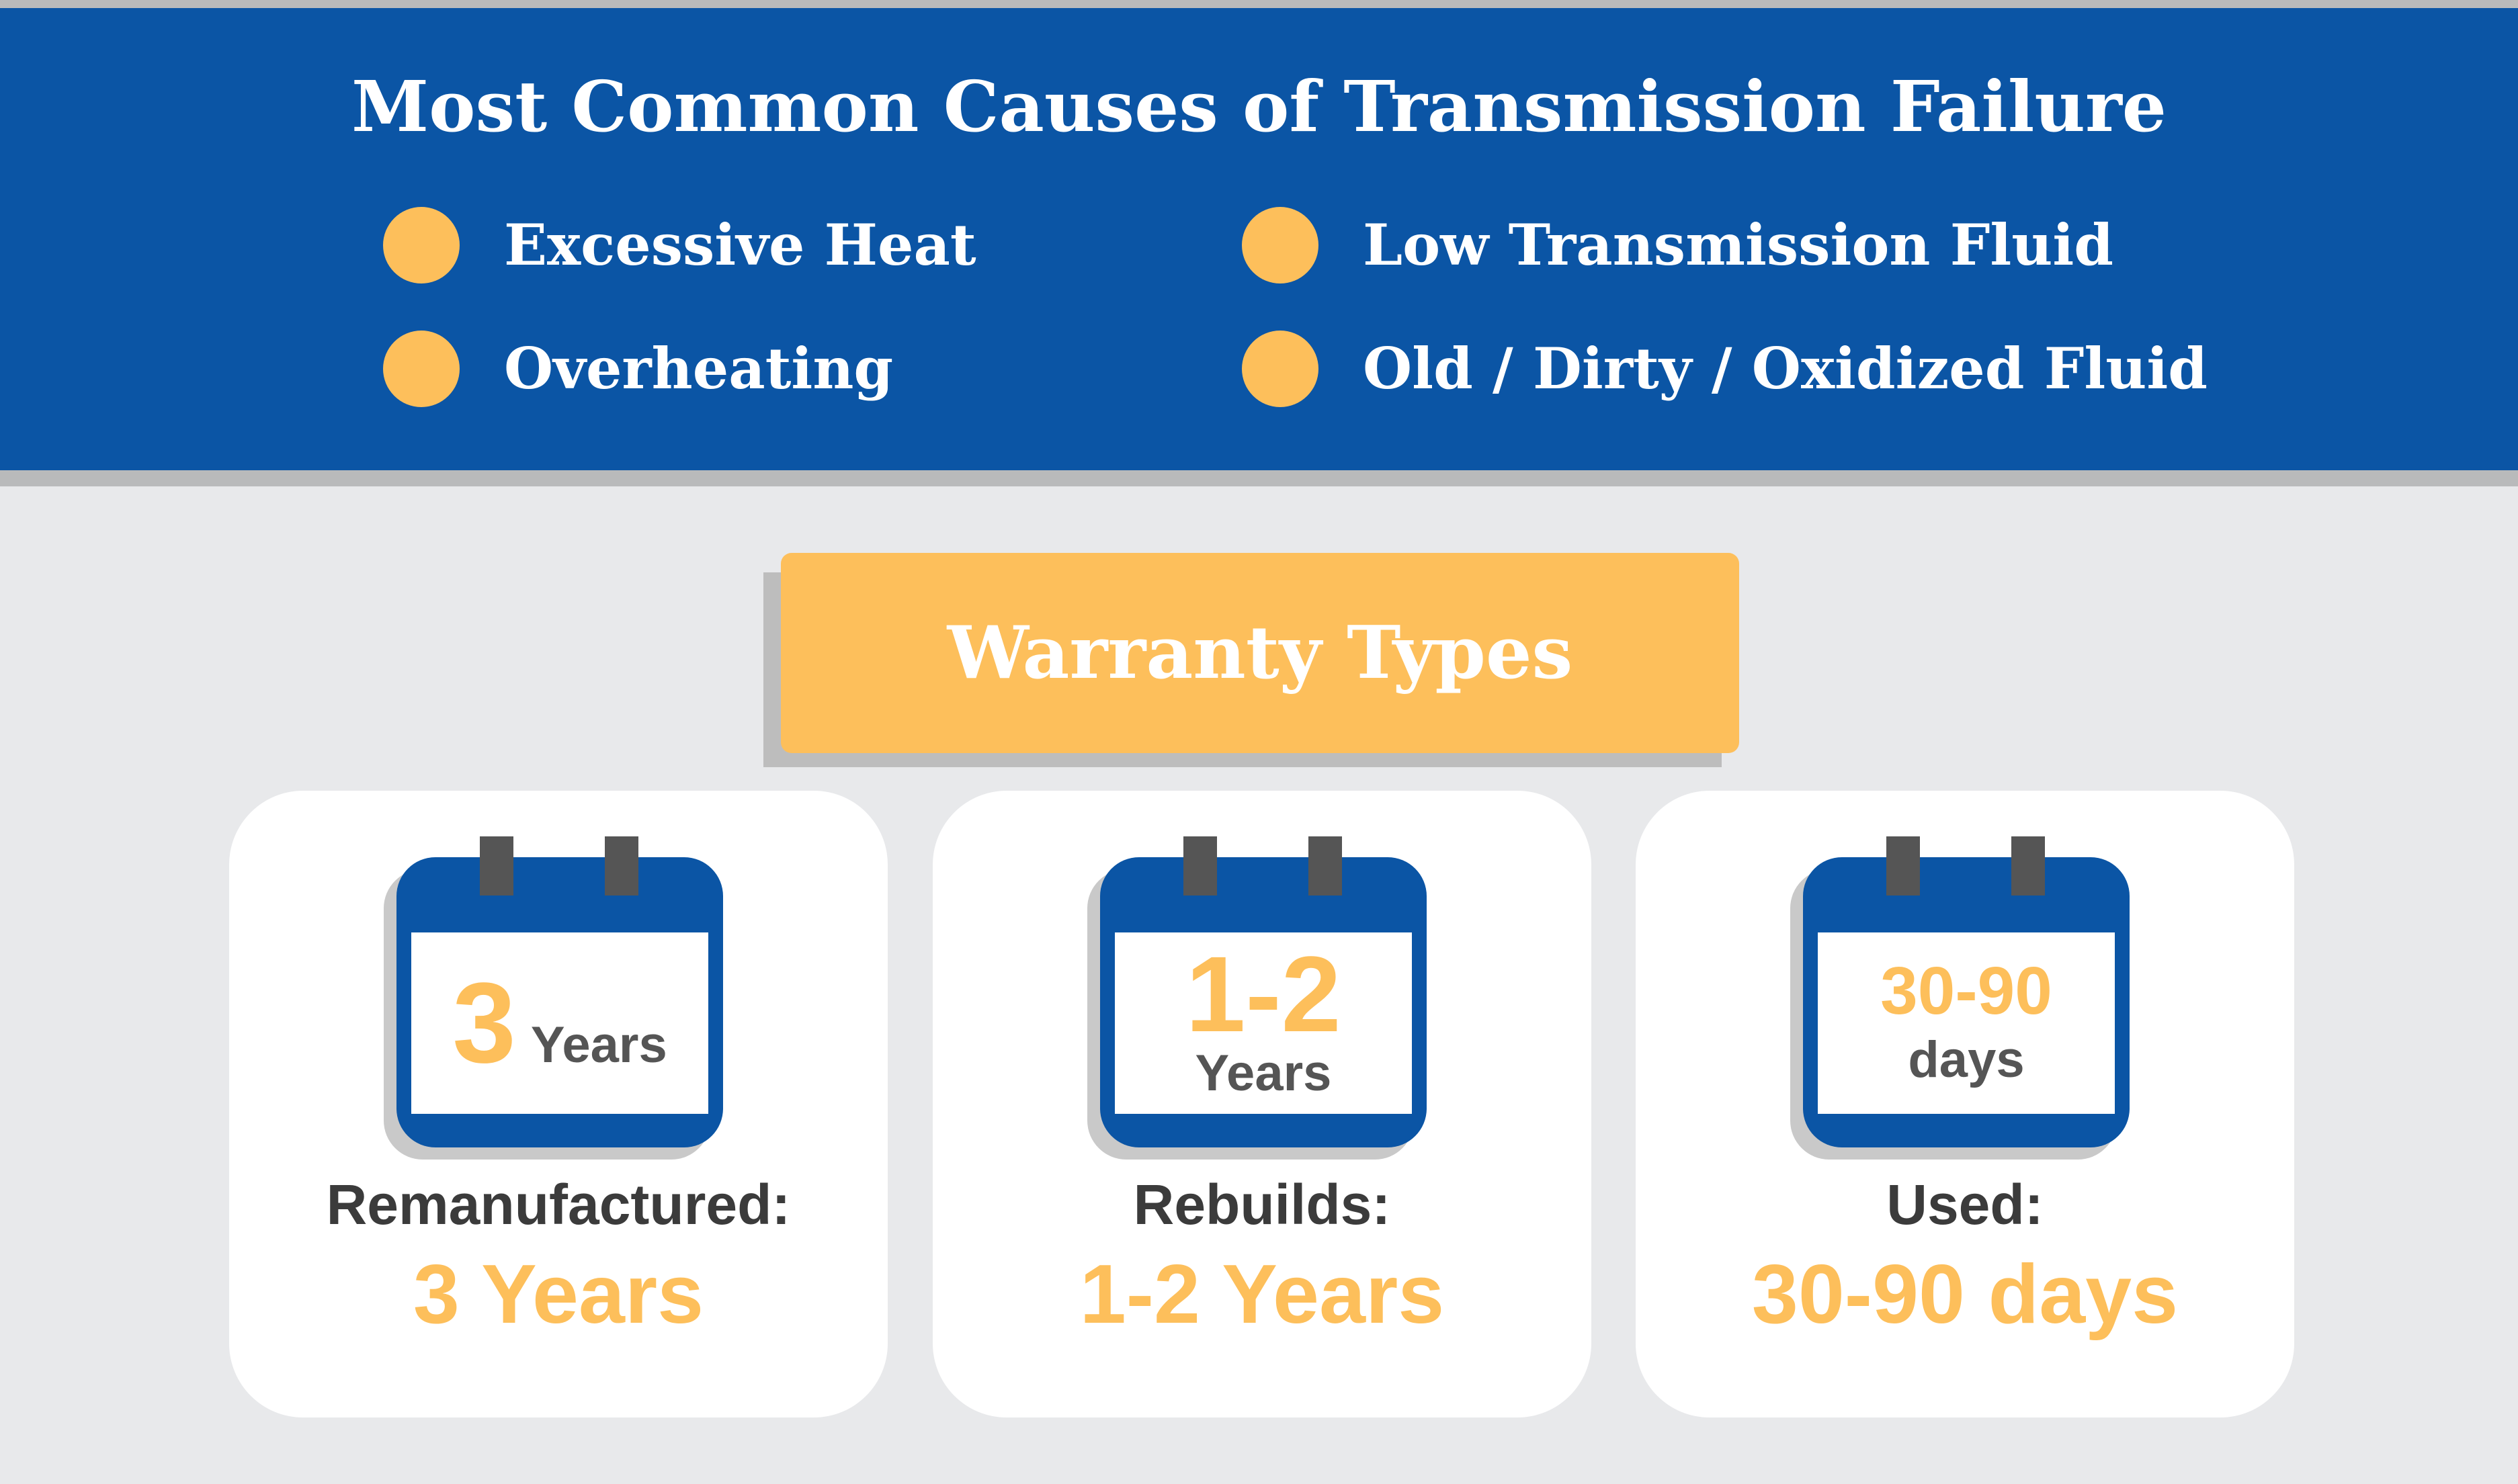  I want to click on warranty-card-used: 30-90 days Used: 30-90 days, so click(1965, 1104).